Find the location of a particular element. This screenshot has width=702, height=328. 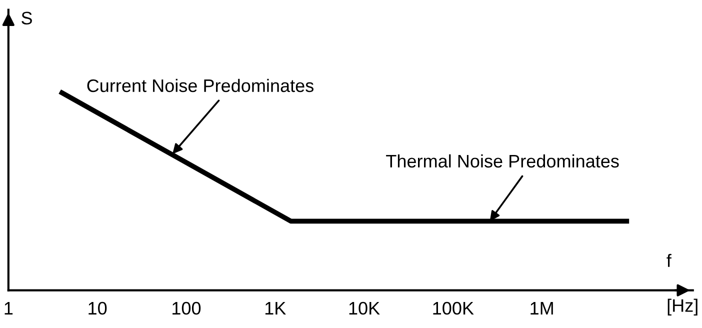

x-tick-label: 1K is located at coordinates (275, 308).